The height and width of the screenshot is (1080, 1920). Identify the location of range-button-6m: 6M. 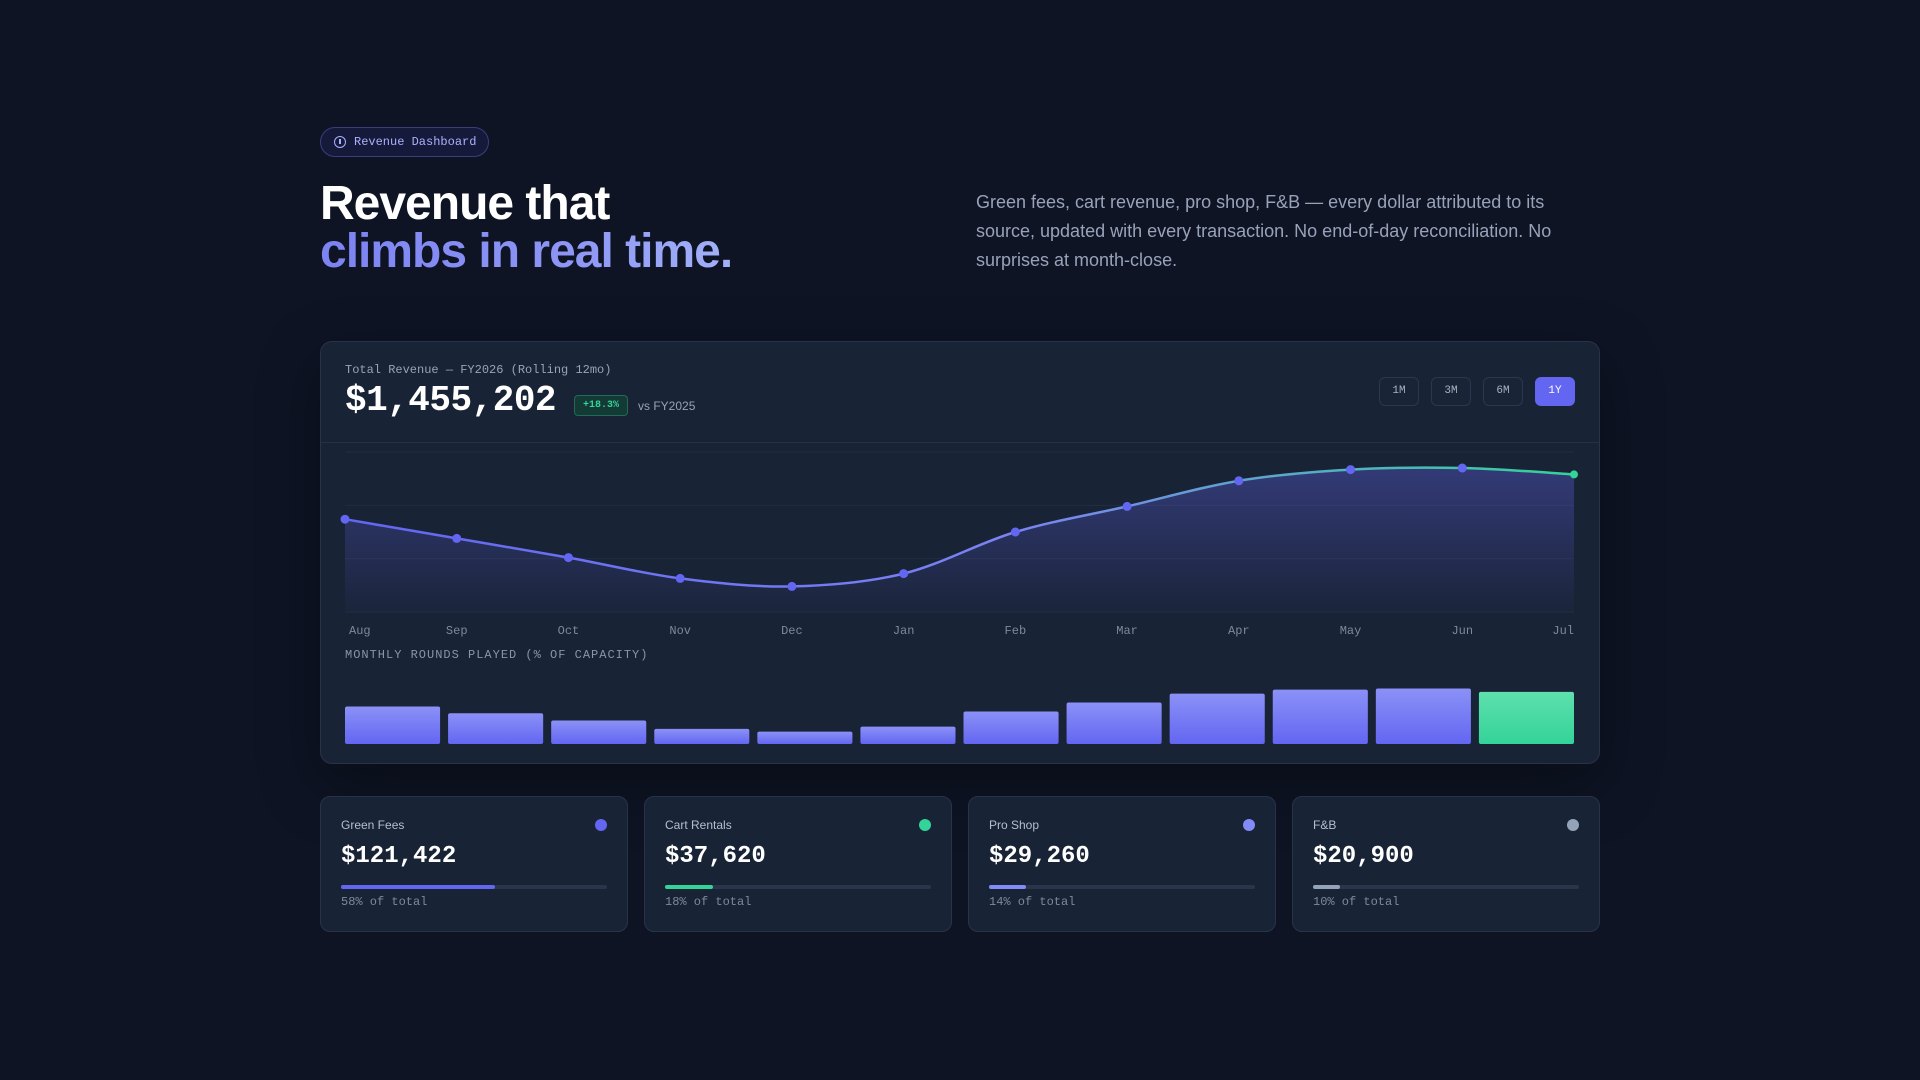
(1503, 391).